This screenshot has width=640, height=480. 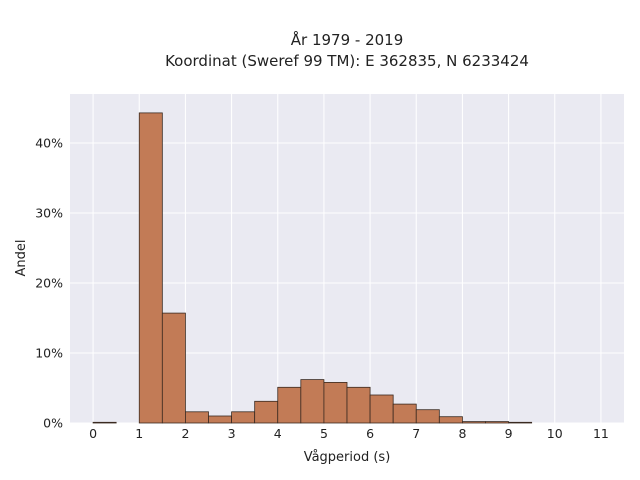 I want to click on chart-title: År 1979 - 2019, so click(x=347, y=39).